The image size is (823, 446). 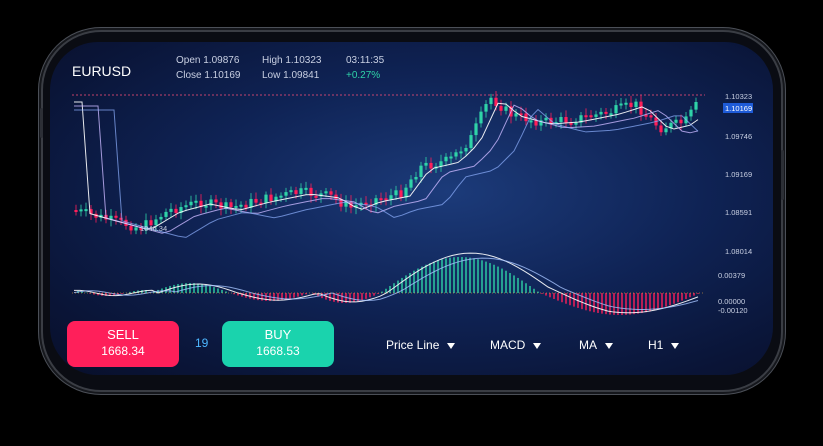 I want to click on spread-value: 19, so click(x=202, y=343).